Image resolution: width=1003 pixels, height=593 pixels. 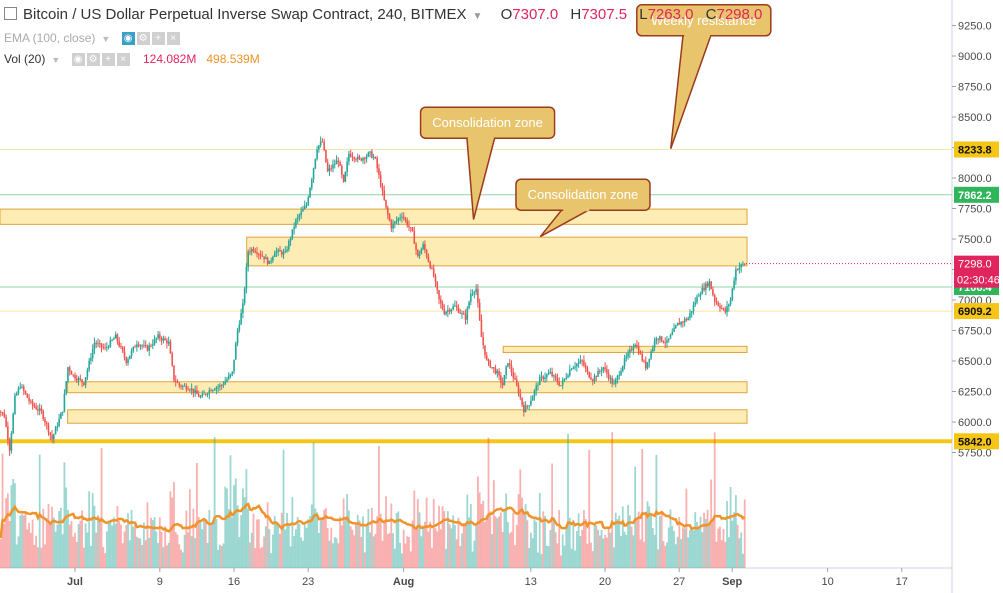 What do you see at coordinates (583, 208) in the screenshot?
I see `callout-1: Consolidation zone` at bounding box center [583, 208].